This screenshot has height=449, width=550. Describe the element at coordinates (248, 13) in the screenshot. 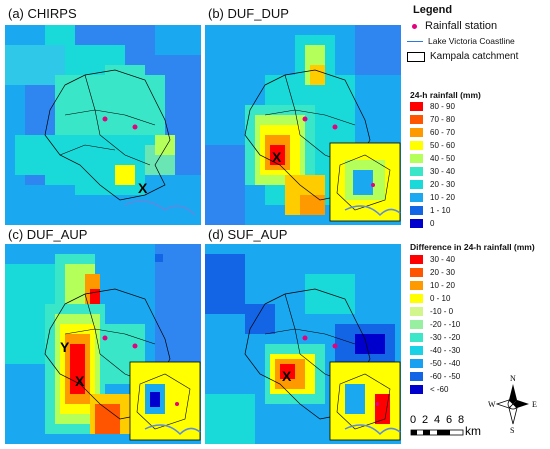

I see `panel-title-b: (b) DUF_DUP` at that location.